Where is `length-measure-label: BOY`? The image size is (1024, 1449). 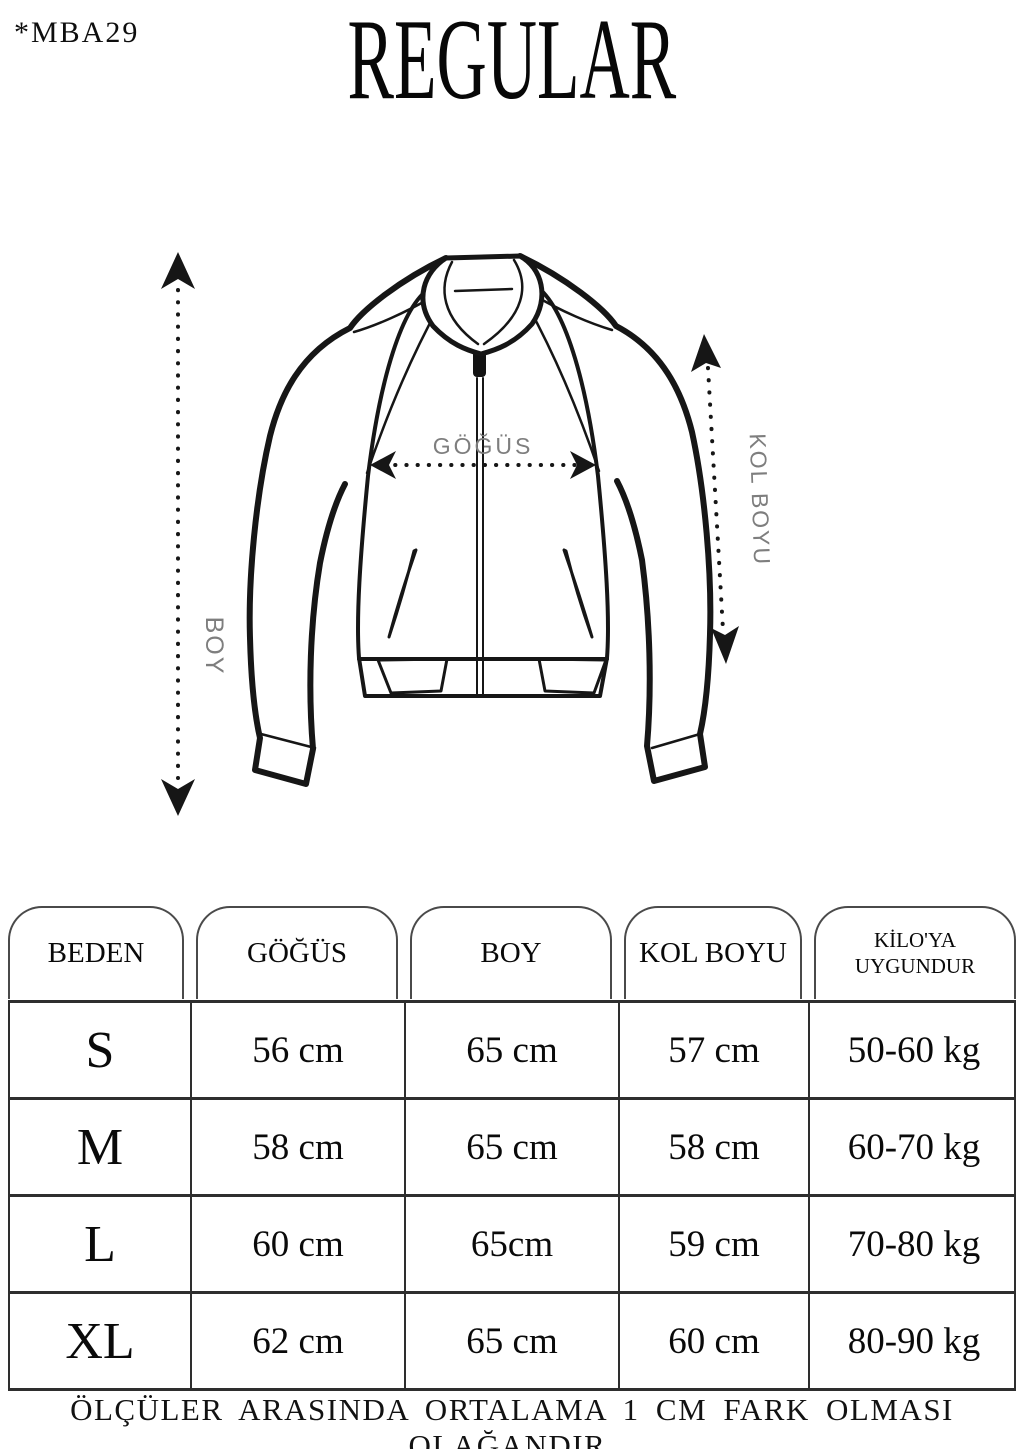 length-measure-label: BOY is located at coordinates (214, 646).